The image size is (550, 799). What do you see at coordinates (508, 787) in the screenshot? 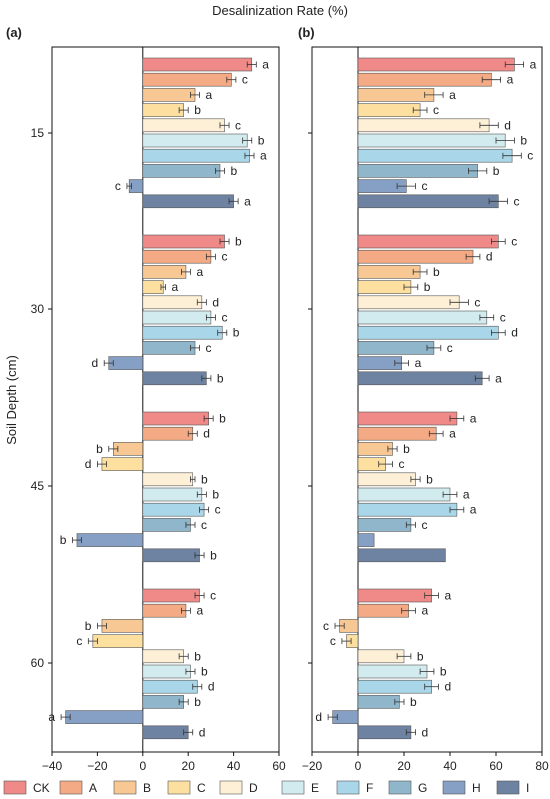
I see `legend-swatch-I` at bounding box center [508, 787].